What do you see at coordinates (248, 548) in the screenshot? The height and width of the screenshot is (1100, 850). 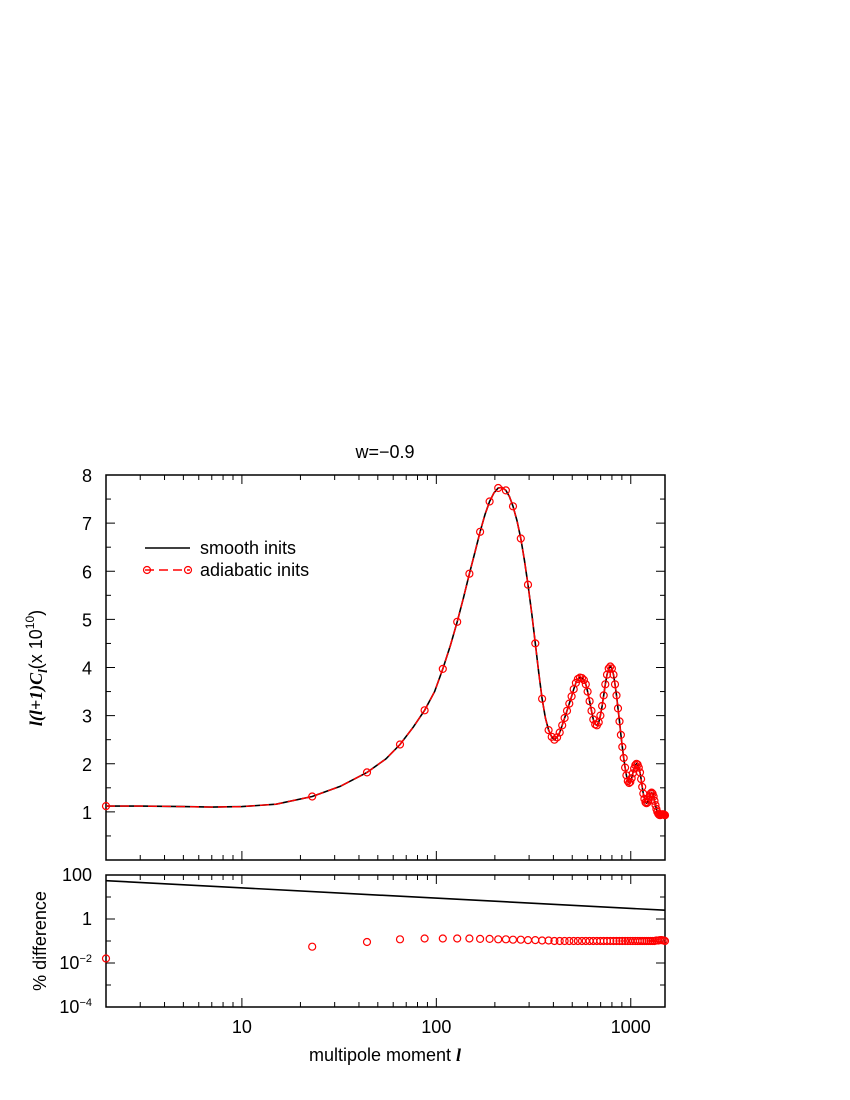 I see `legend-smooth-label: smooth inits` at bounding box center [248, 548].